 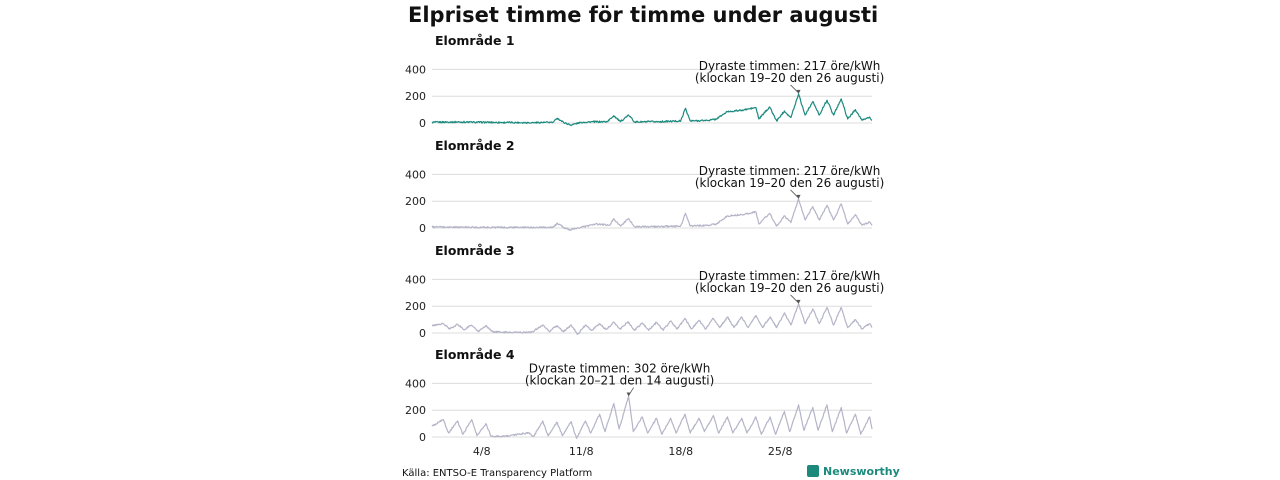 I want to click on brand-logo: Newsworthy, so click(x=853, y=471).